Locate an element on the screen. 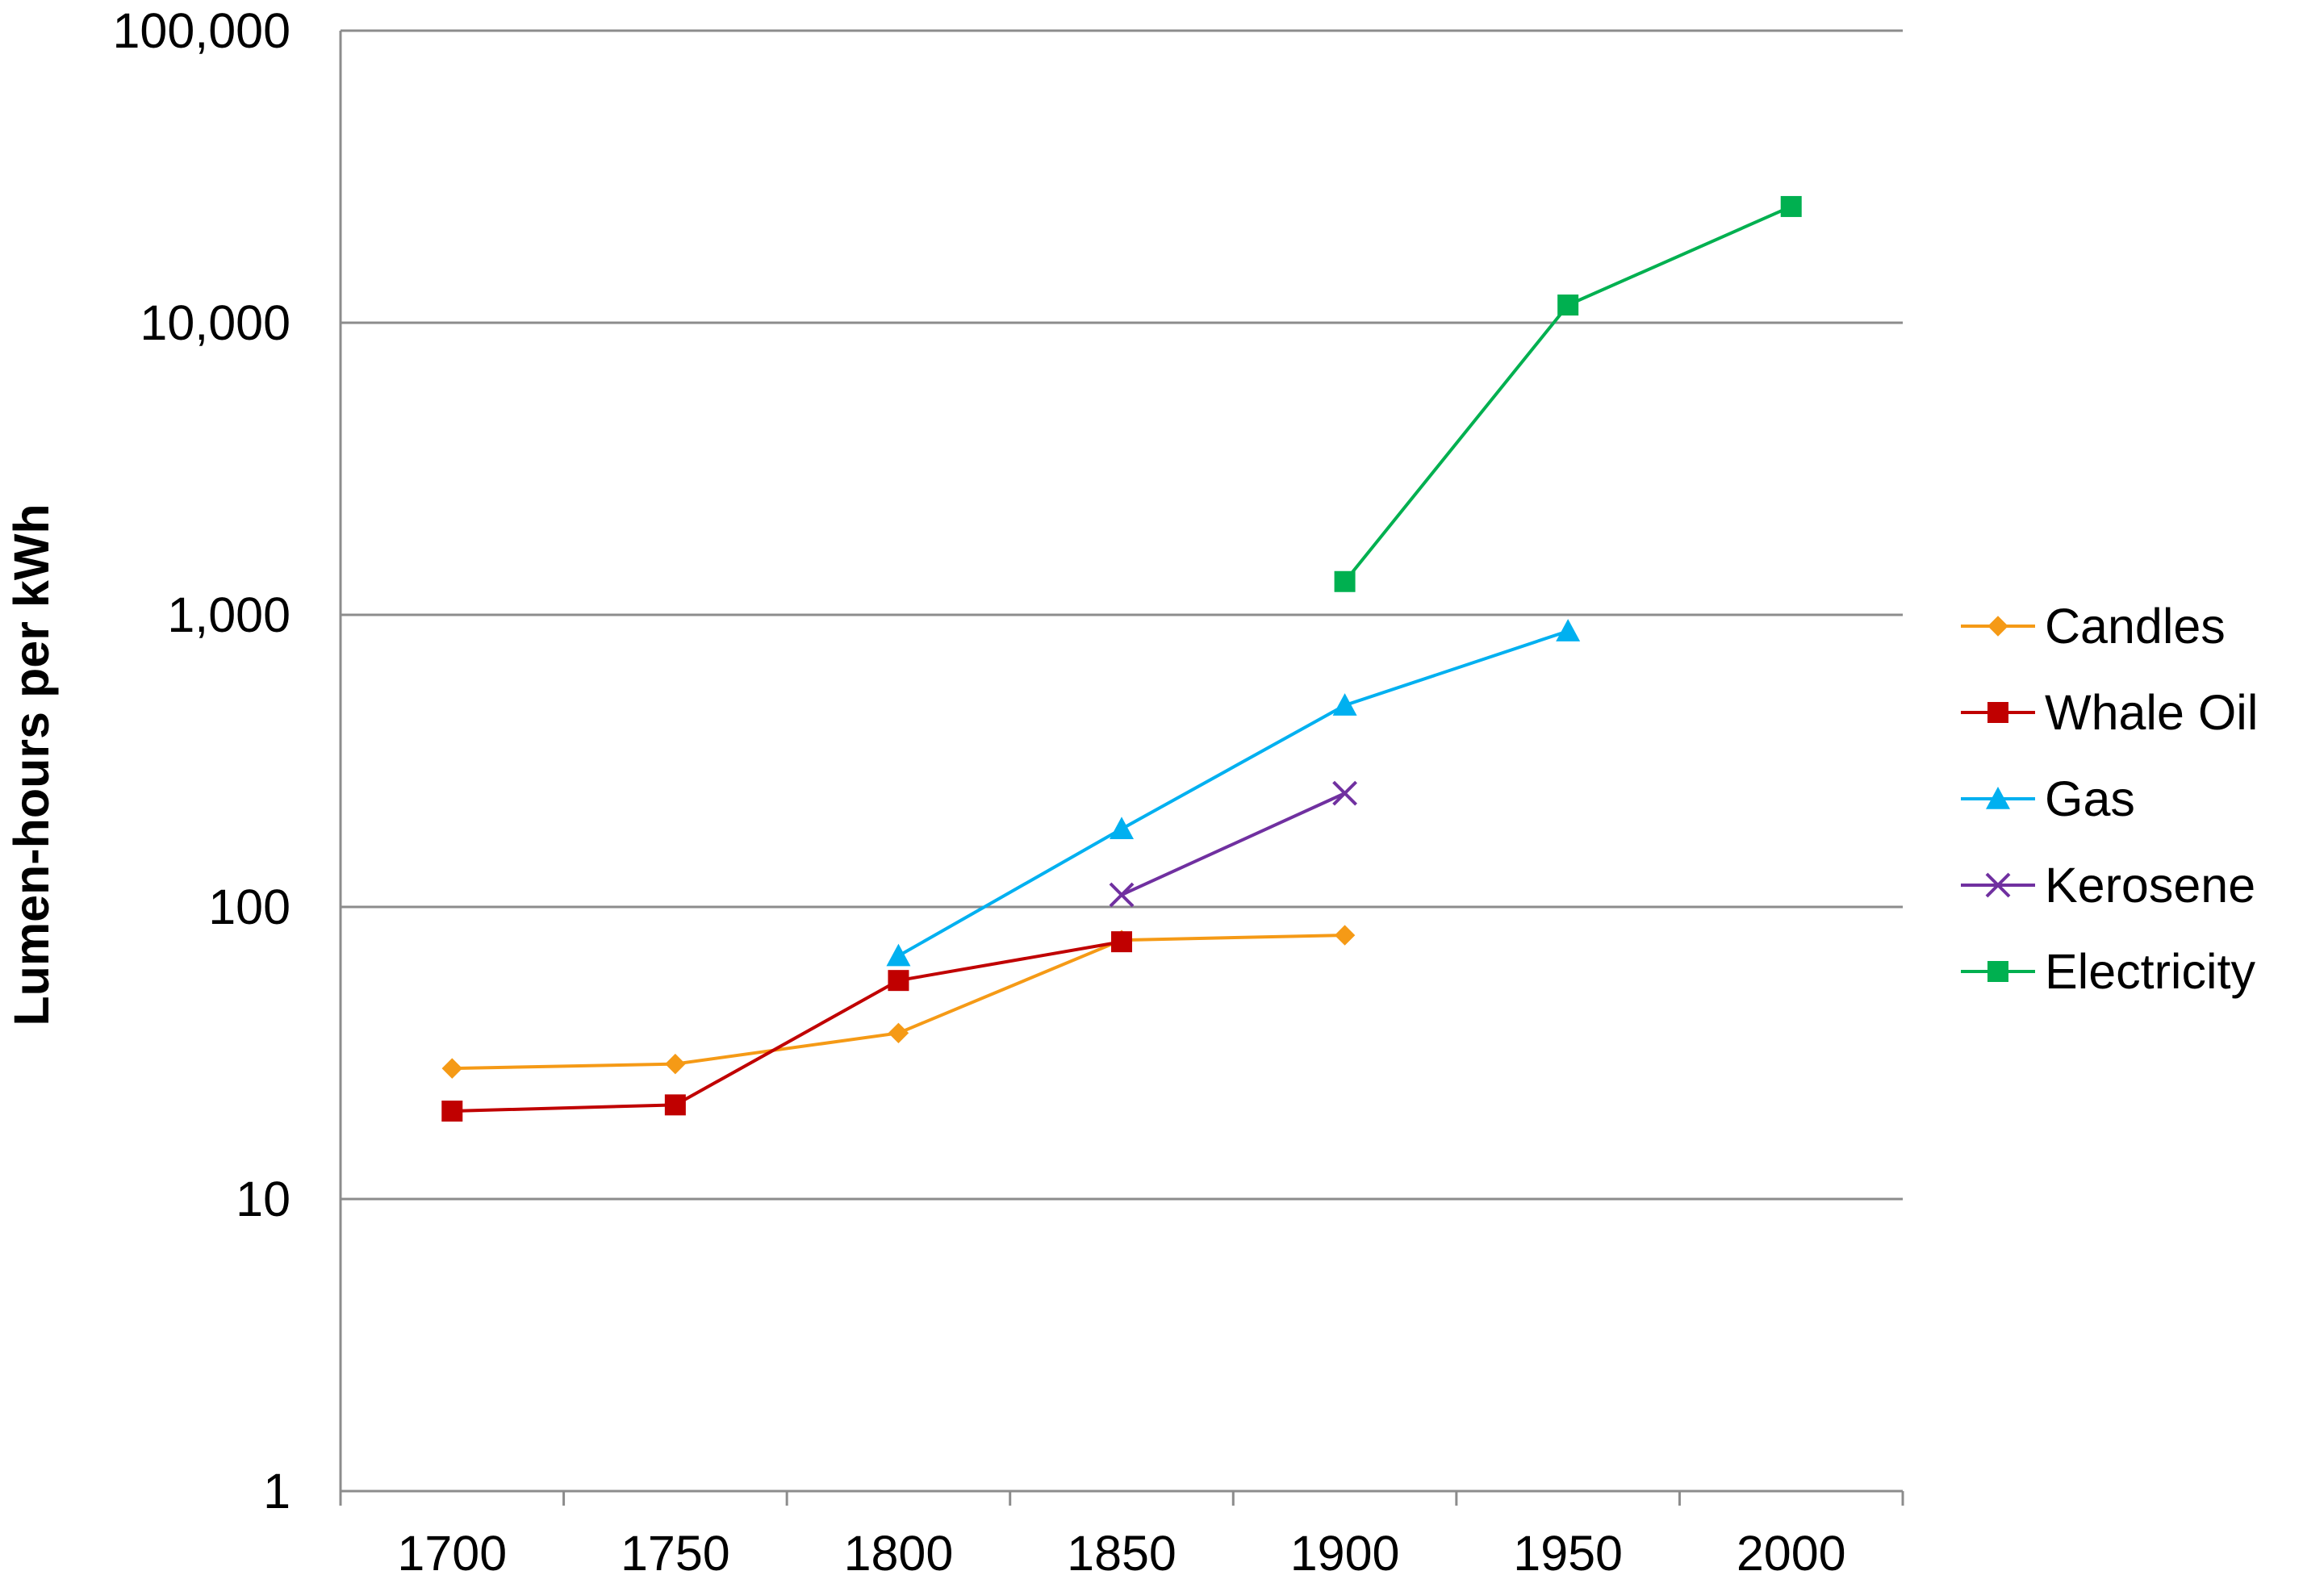 This screenshot has width=2303, height=1596. y-tick-label: 10,000 is located at coordinates (215, 323).